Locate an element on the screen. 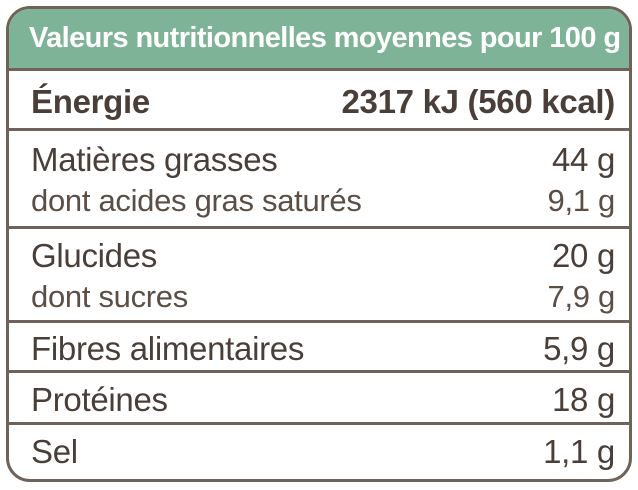  row-saturated-fat-value: 9,1 g is located at coordinates (581, 200).